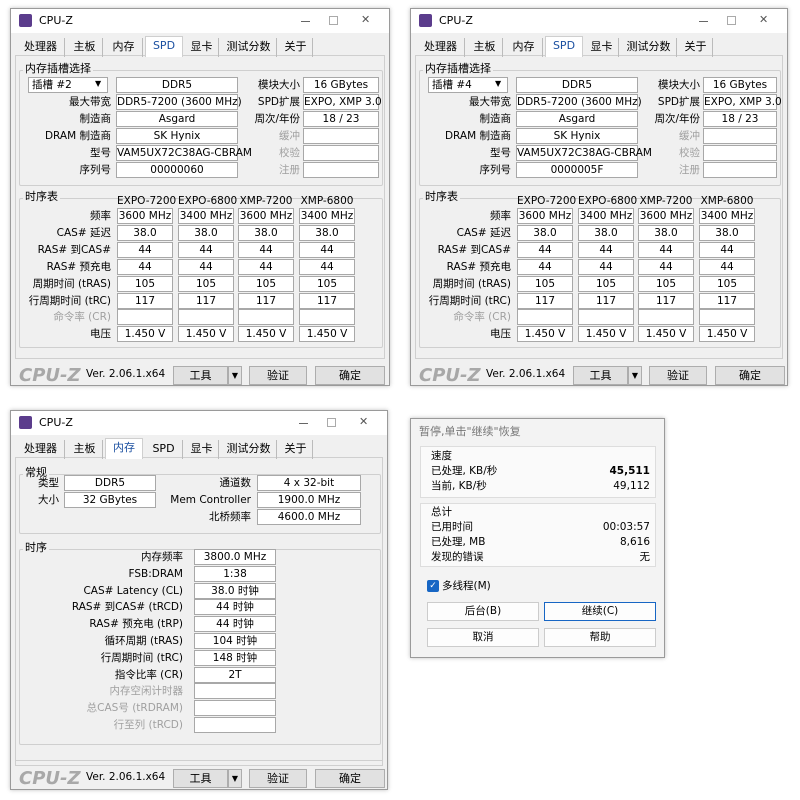 The width and height of the screenshot is (800, 800). Describe the element at coordinates (483, 637) in the screenshot. I see `button: 取消` at that location.